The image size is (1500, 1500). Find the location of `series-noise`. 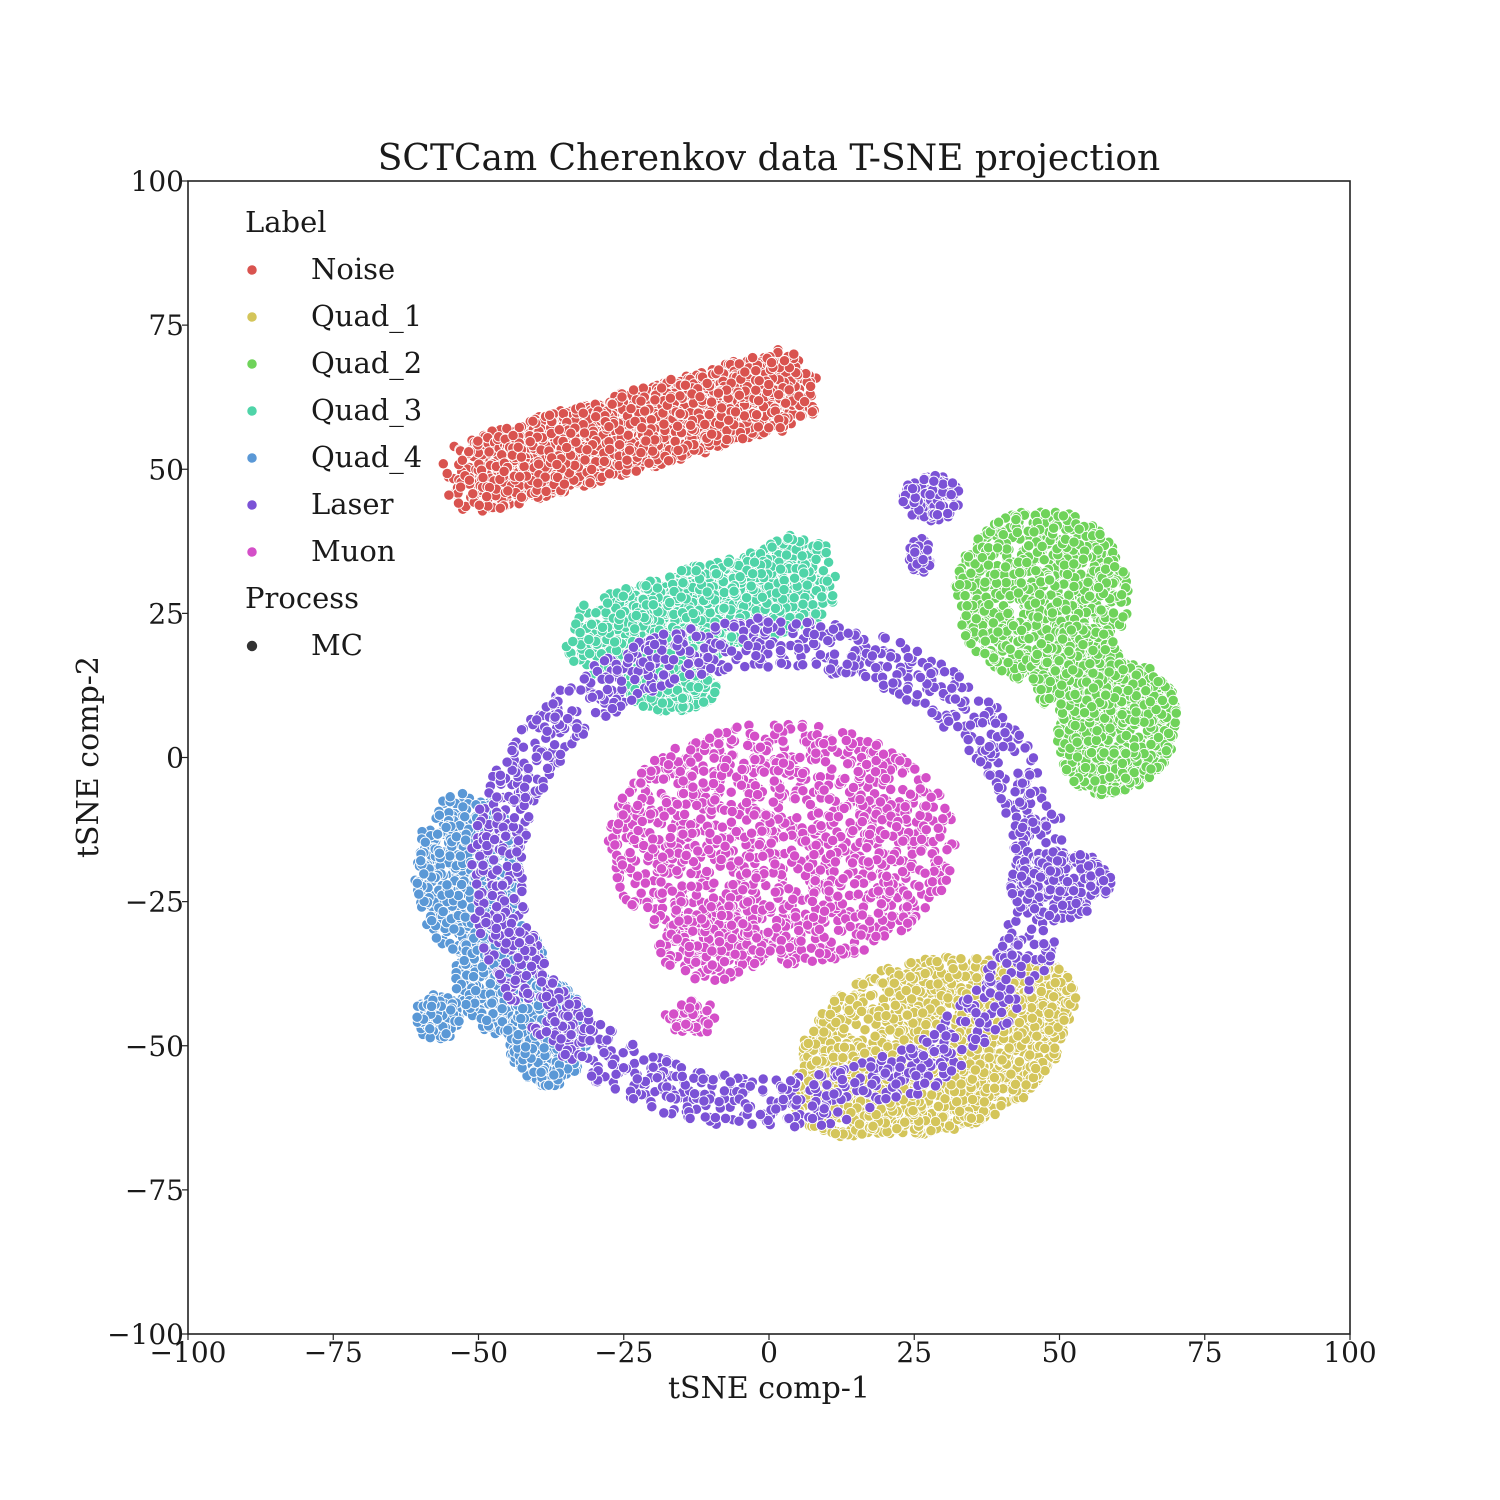

series-noise is located at coordinates (629, 430).